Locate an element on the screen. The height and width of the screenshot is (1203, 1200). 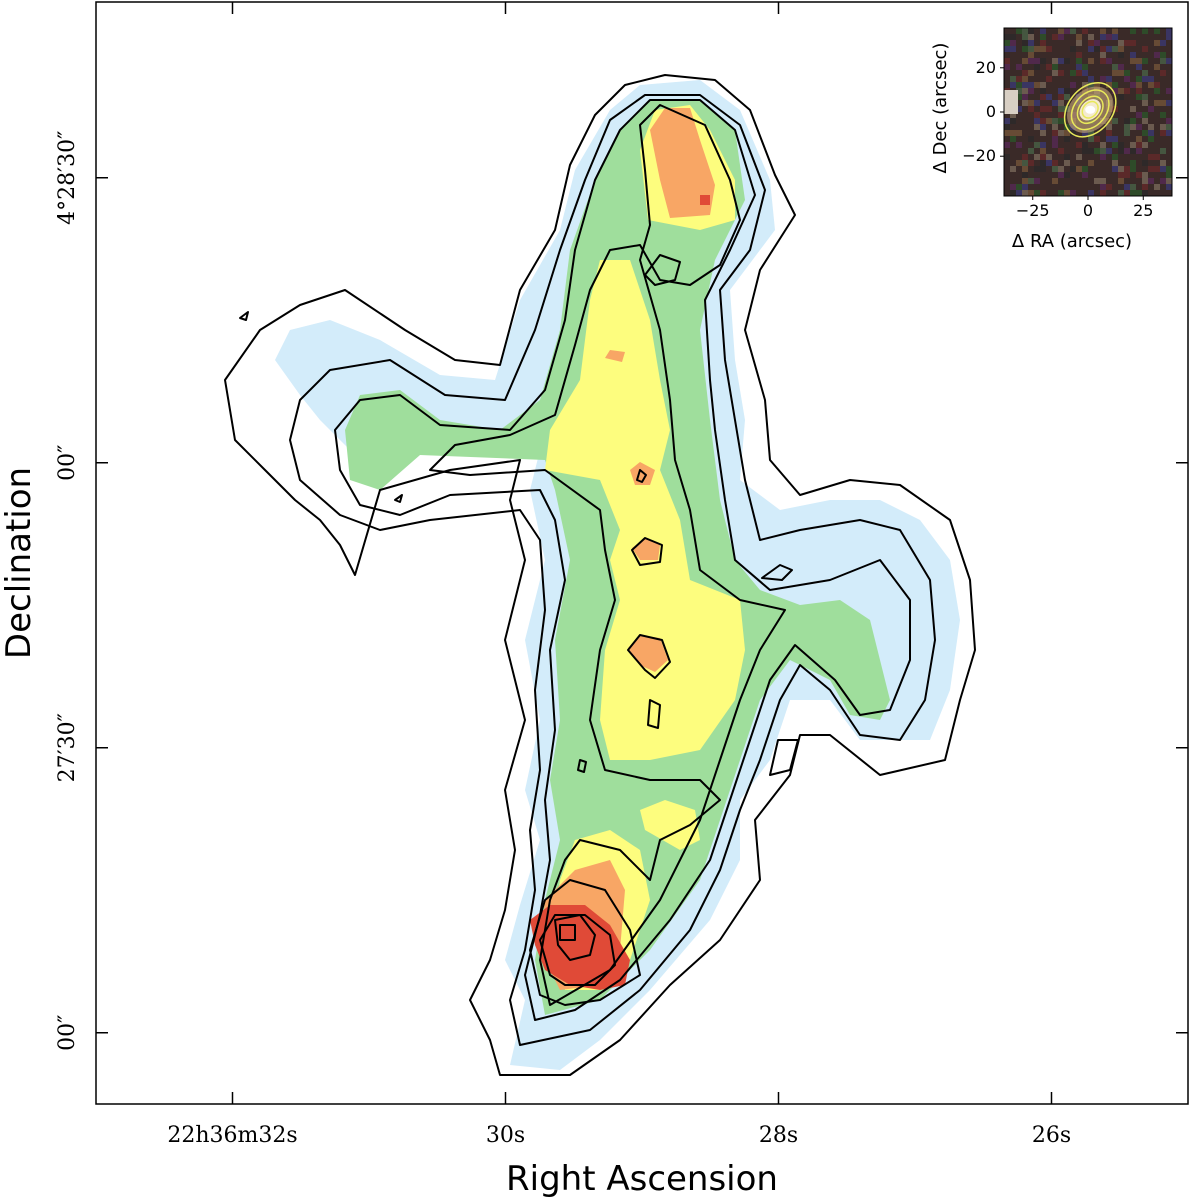
y-tick-label: 00″ is located at coordinates (67, 1033).